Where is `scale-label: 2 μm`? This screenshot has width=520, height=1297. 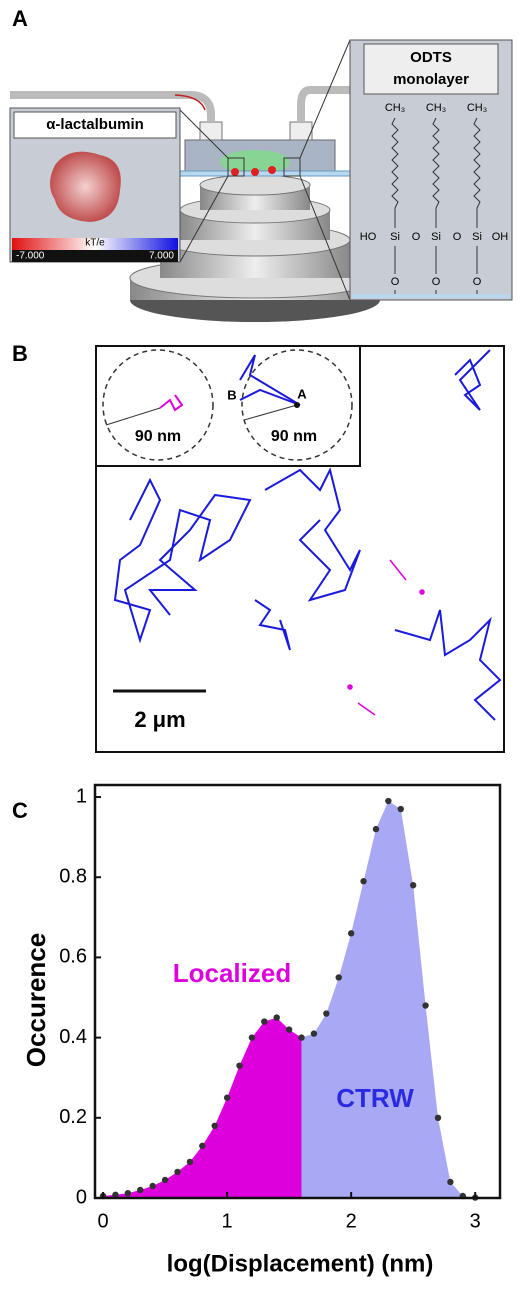 scale-label: 2 μm is located at coordinates (159, 719).